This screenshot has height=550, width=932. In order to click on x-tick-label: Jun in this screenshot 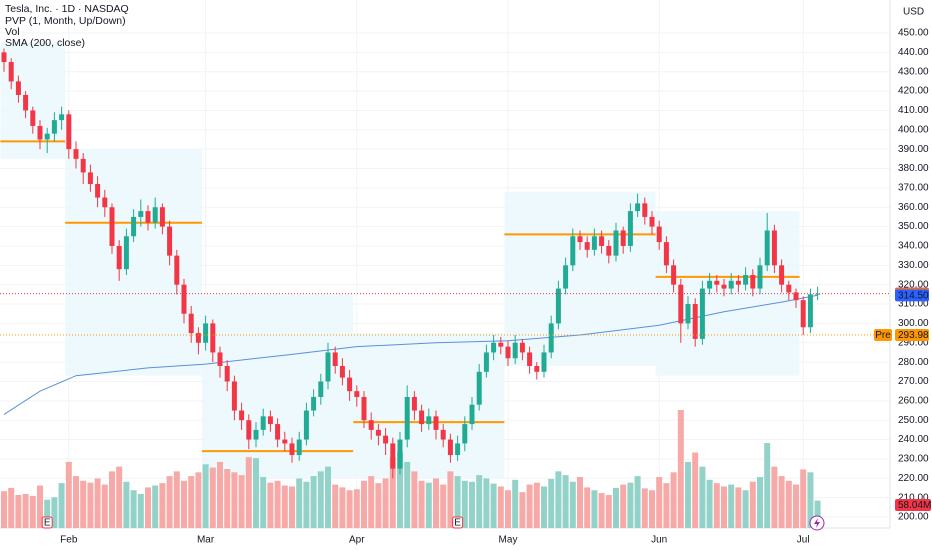, I will do `click(659, 540)`.